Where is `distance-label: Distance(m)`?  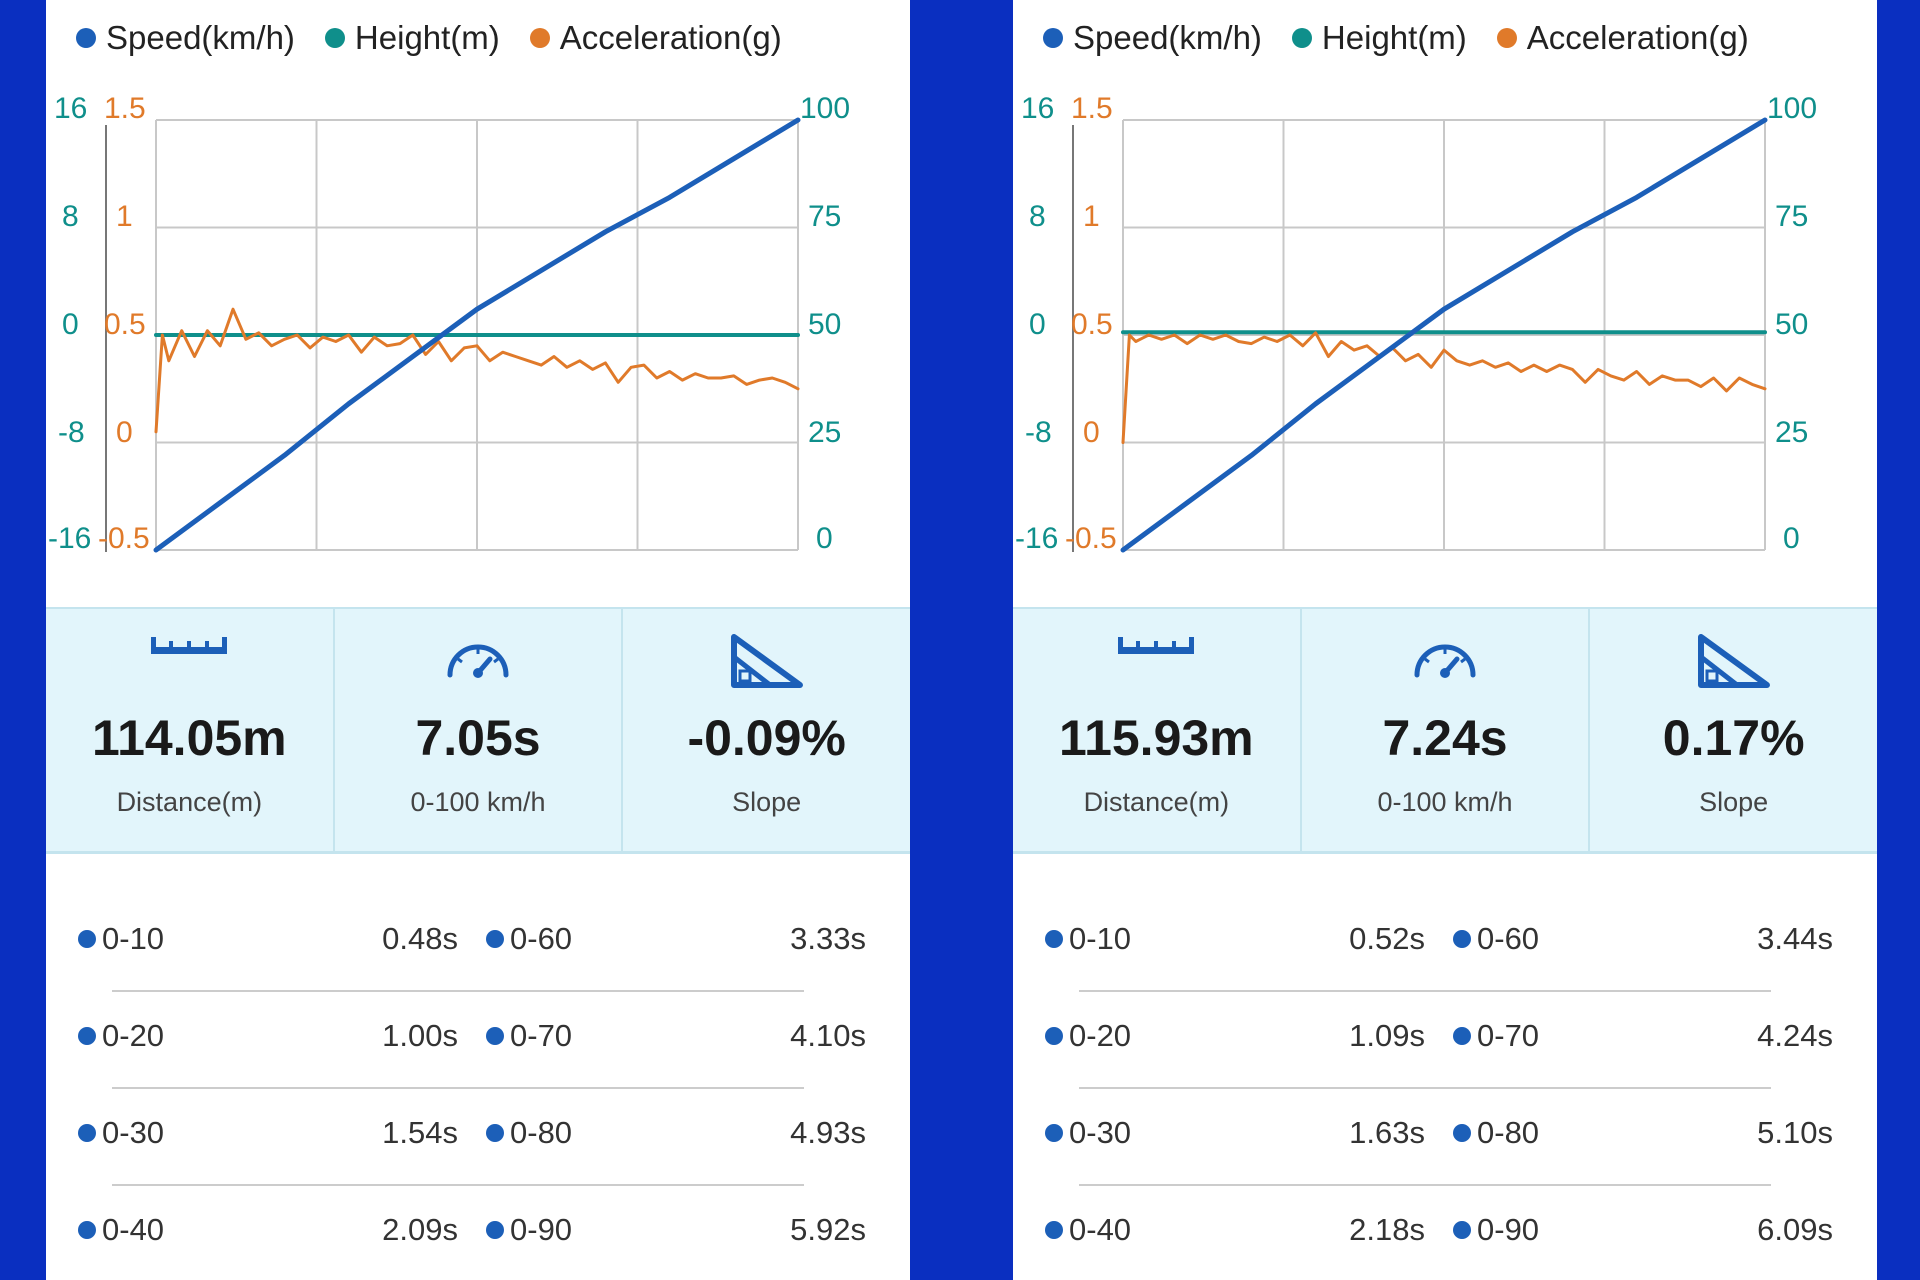
distance-label: Distance(m) is located at coordinates (1156, 802).